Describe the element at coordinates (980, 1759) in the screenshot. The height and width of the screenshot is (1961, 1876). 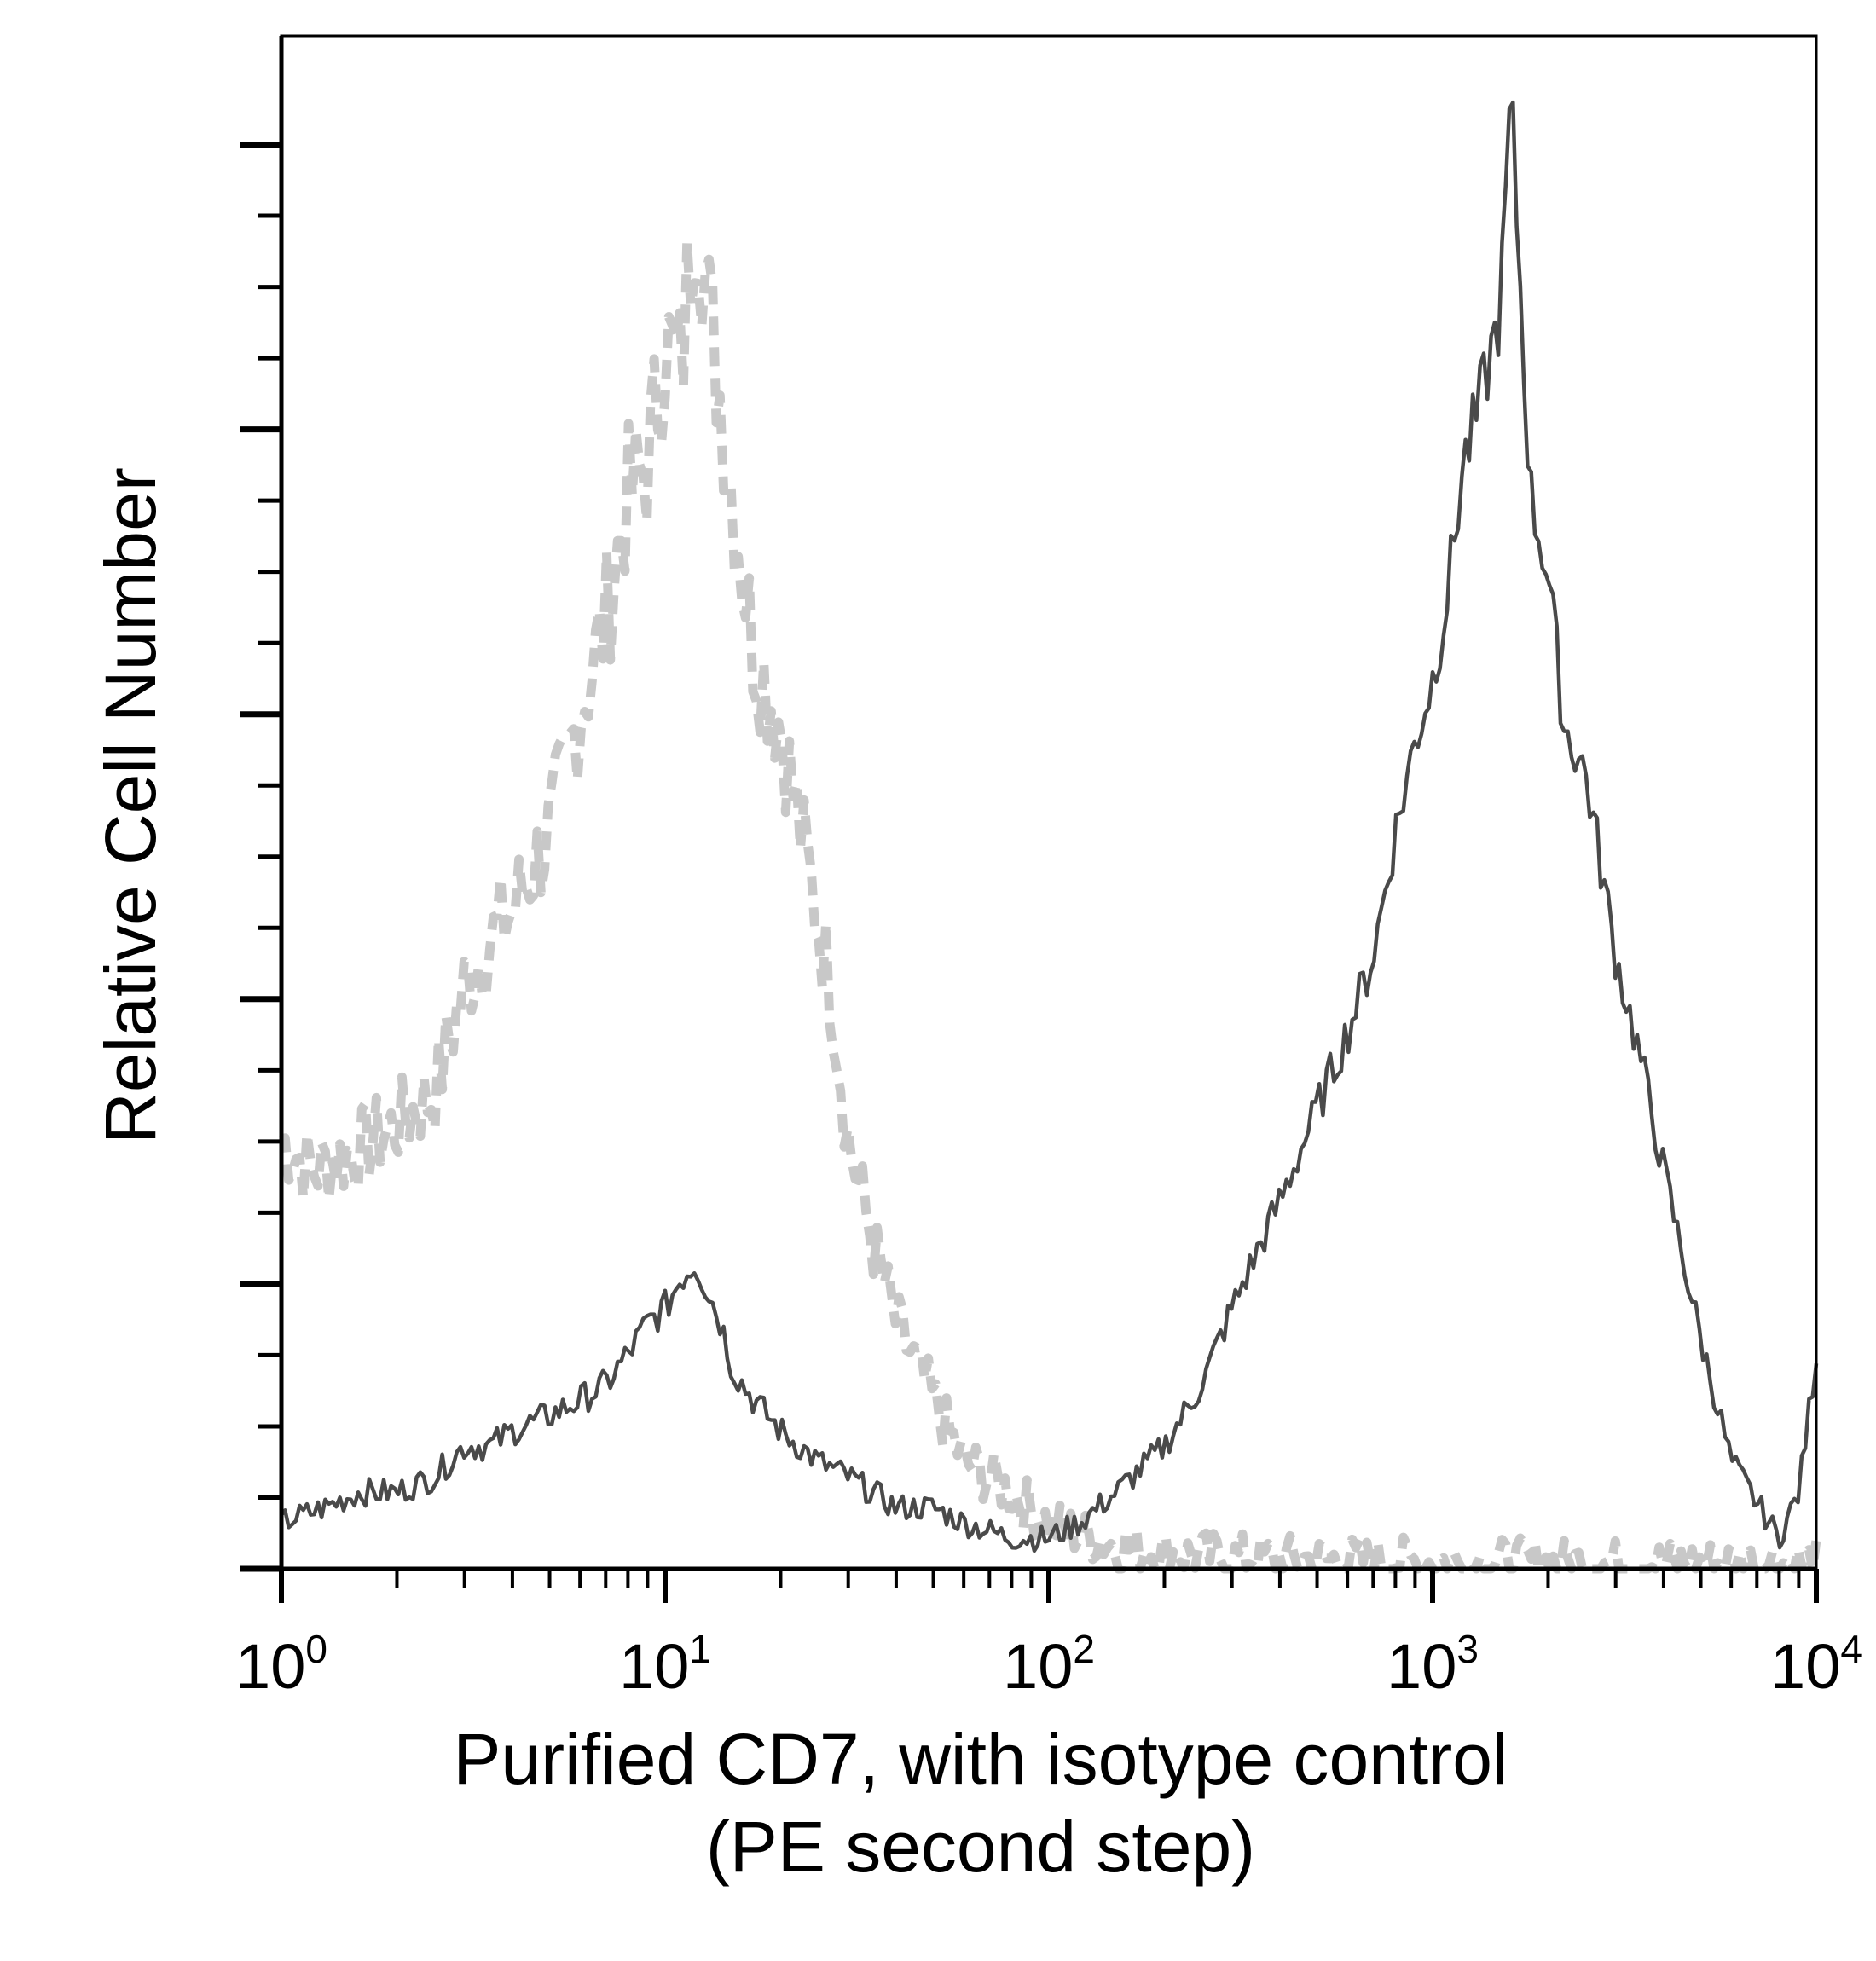
I see `x-axis-label-line1: Purified CD7, with isotype control` at that location.